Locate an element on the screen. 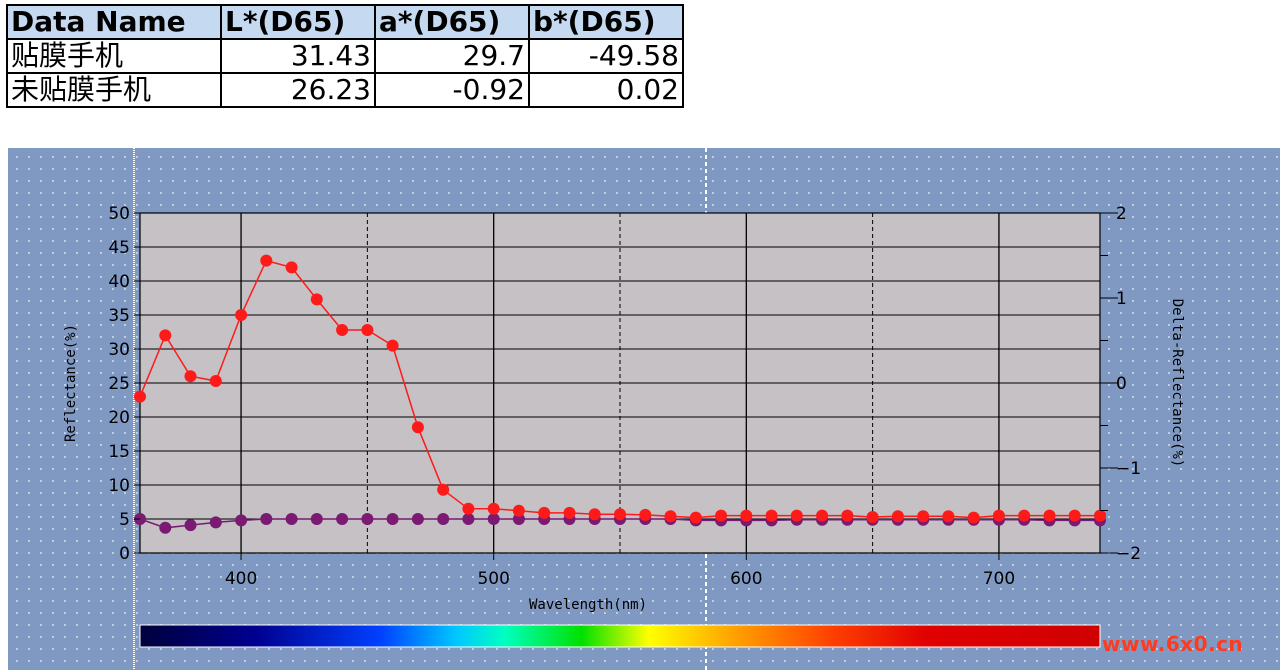  table-row: 贴膜手机 31.43 29.7 -49.58 is located at coordinates (345, 56).